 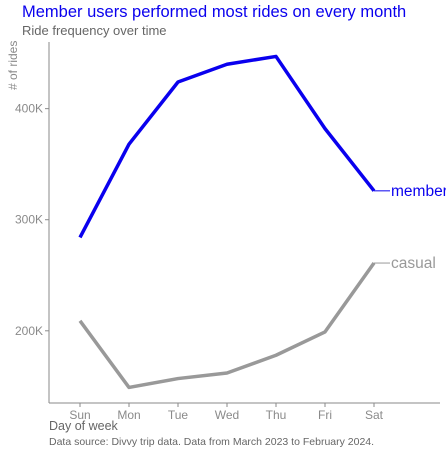 I want to click on x-tick-label: Fri, so click(x=325, y=414).